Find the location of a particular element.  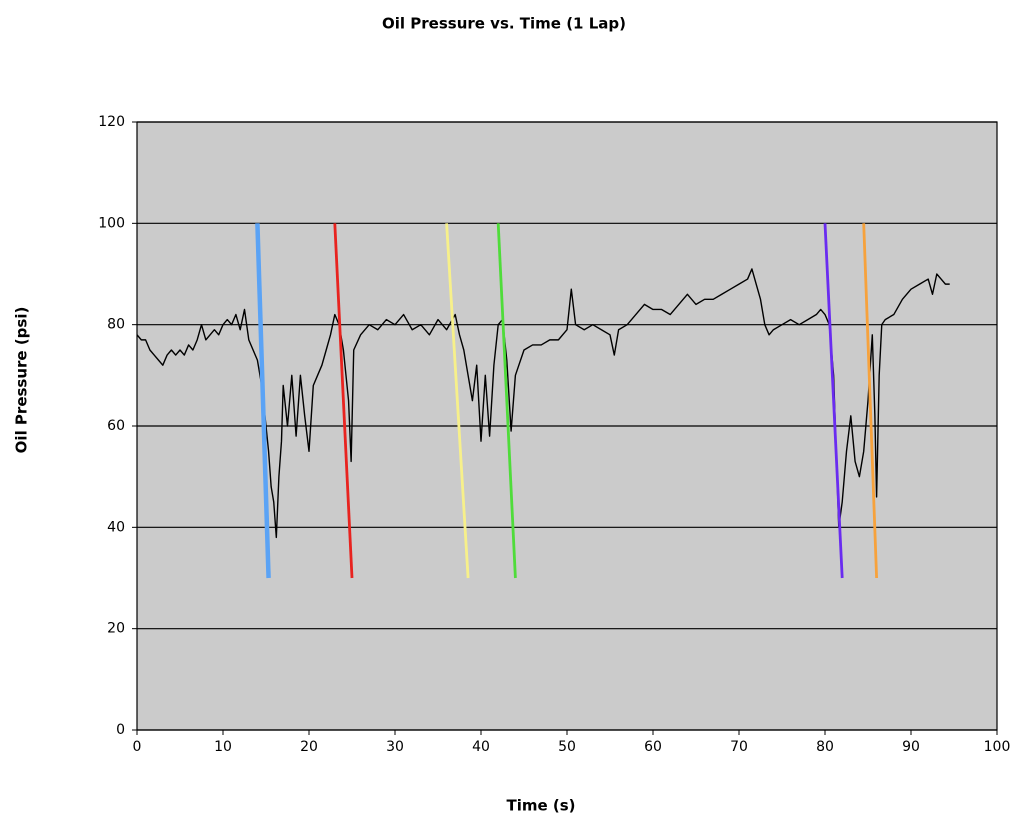

x-tick-label: 30 is located at coordinates (395, 747).